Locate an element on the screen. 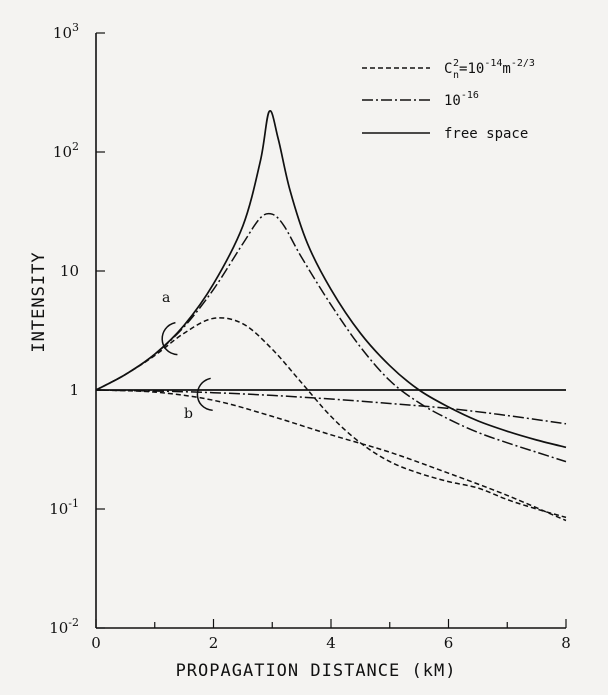 The height and width of the screenshot is (695, 608). legend-label-dashed: C2 n=10-14m-2/3 is located at coordinates (489, 69).